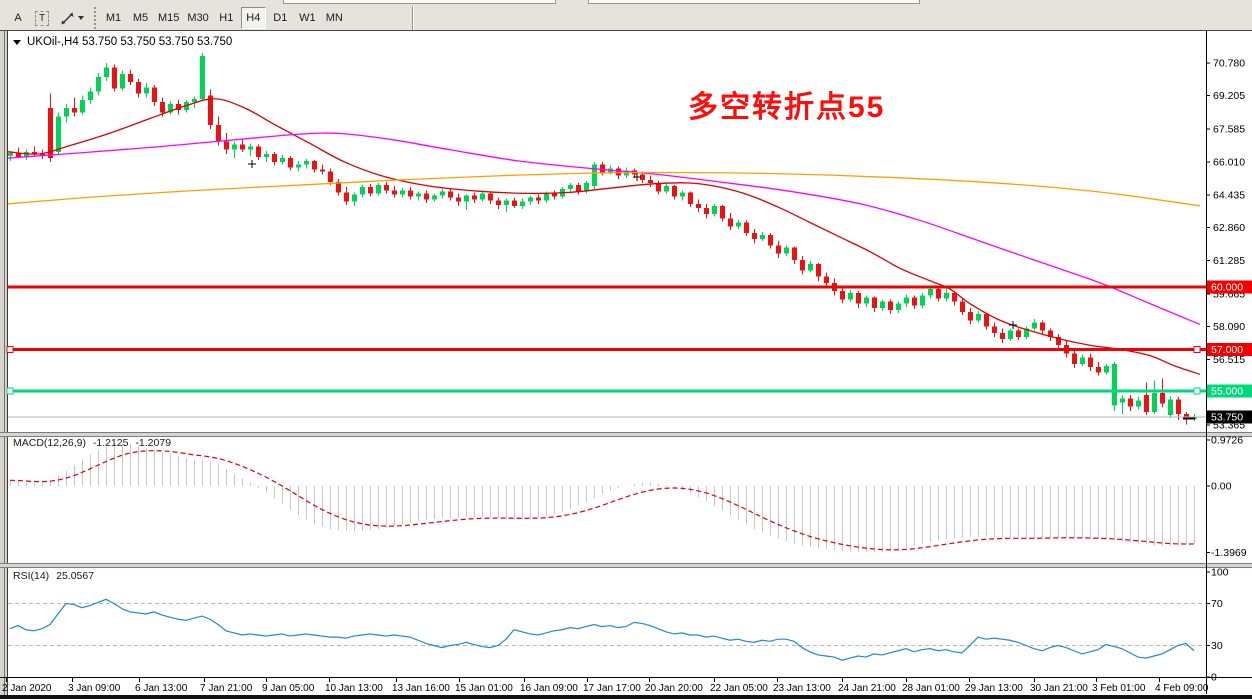 The image size is (1252, 699). What do you see at coordinates (1229, 96) in the screenshot?
I see `svg-text: 69.205` at bounding box center [1229, 96].